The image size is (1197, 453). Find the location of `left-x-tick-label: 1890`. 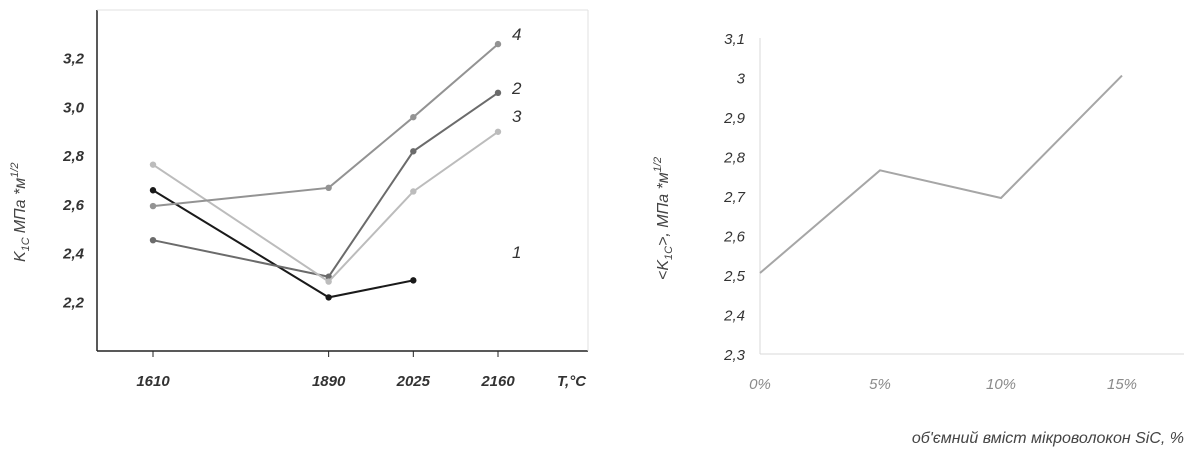

left-x-tick-label: 1890 is located at coordinates (329, 381).